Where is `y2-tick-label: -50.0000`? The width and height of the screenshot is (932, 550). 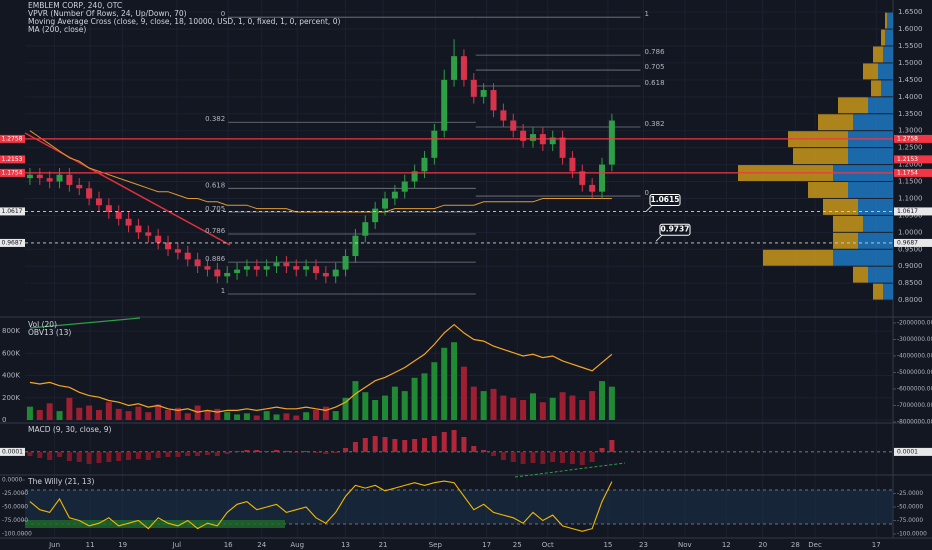 y2-tick-label: -50.0000 is located at coordinates (910, 508).